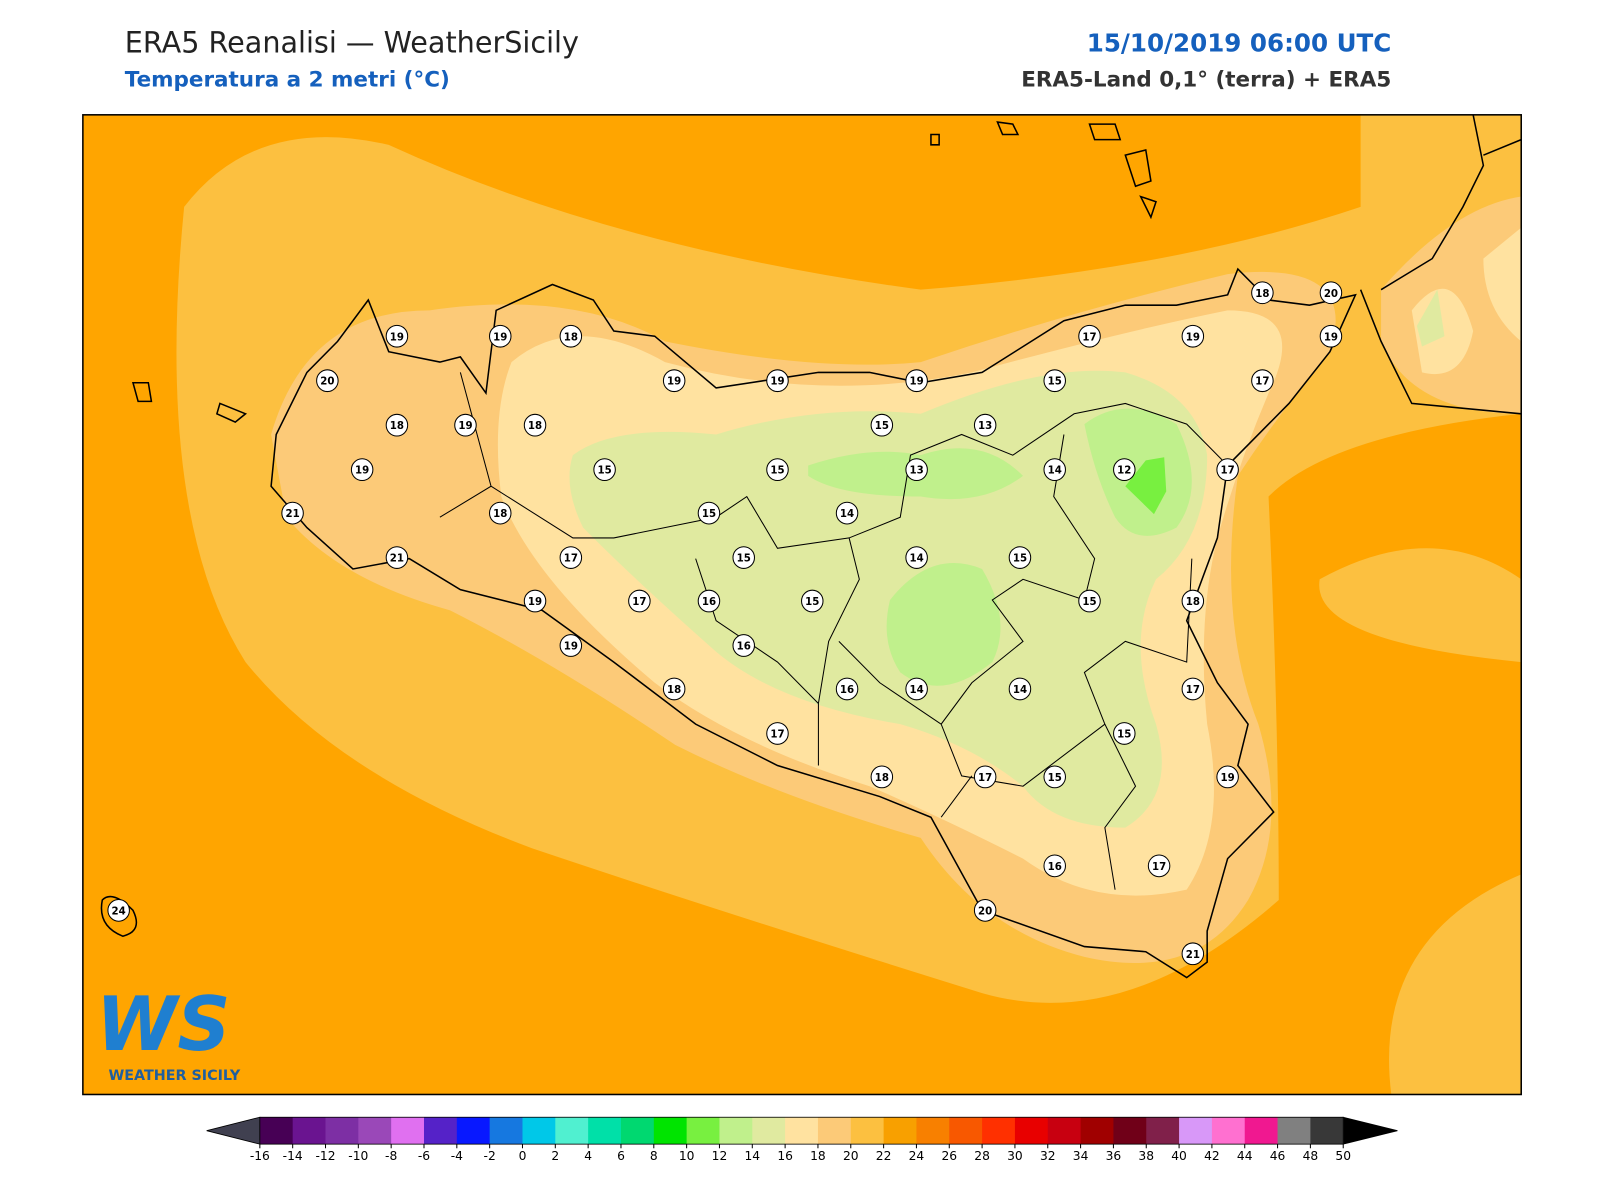 Image resolution: width=1600 pixels, height=1204 pixels. I want to click on title: ERA5 Reanalisi — WeatherSicily, so click(352, 42).